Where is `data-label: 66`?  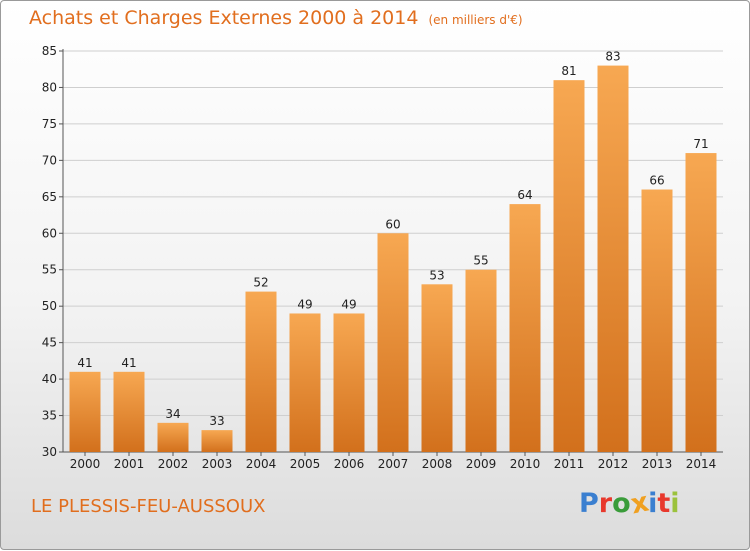
data-label: 66 is located at coordinates (656, 181).